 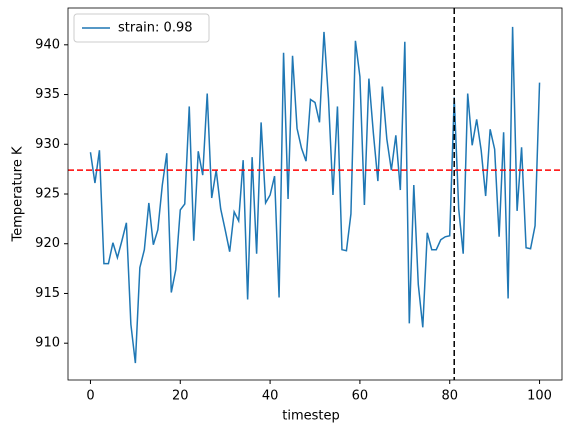 I want to click on y-tick-label: 940, so click(x=47, y=44).